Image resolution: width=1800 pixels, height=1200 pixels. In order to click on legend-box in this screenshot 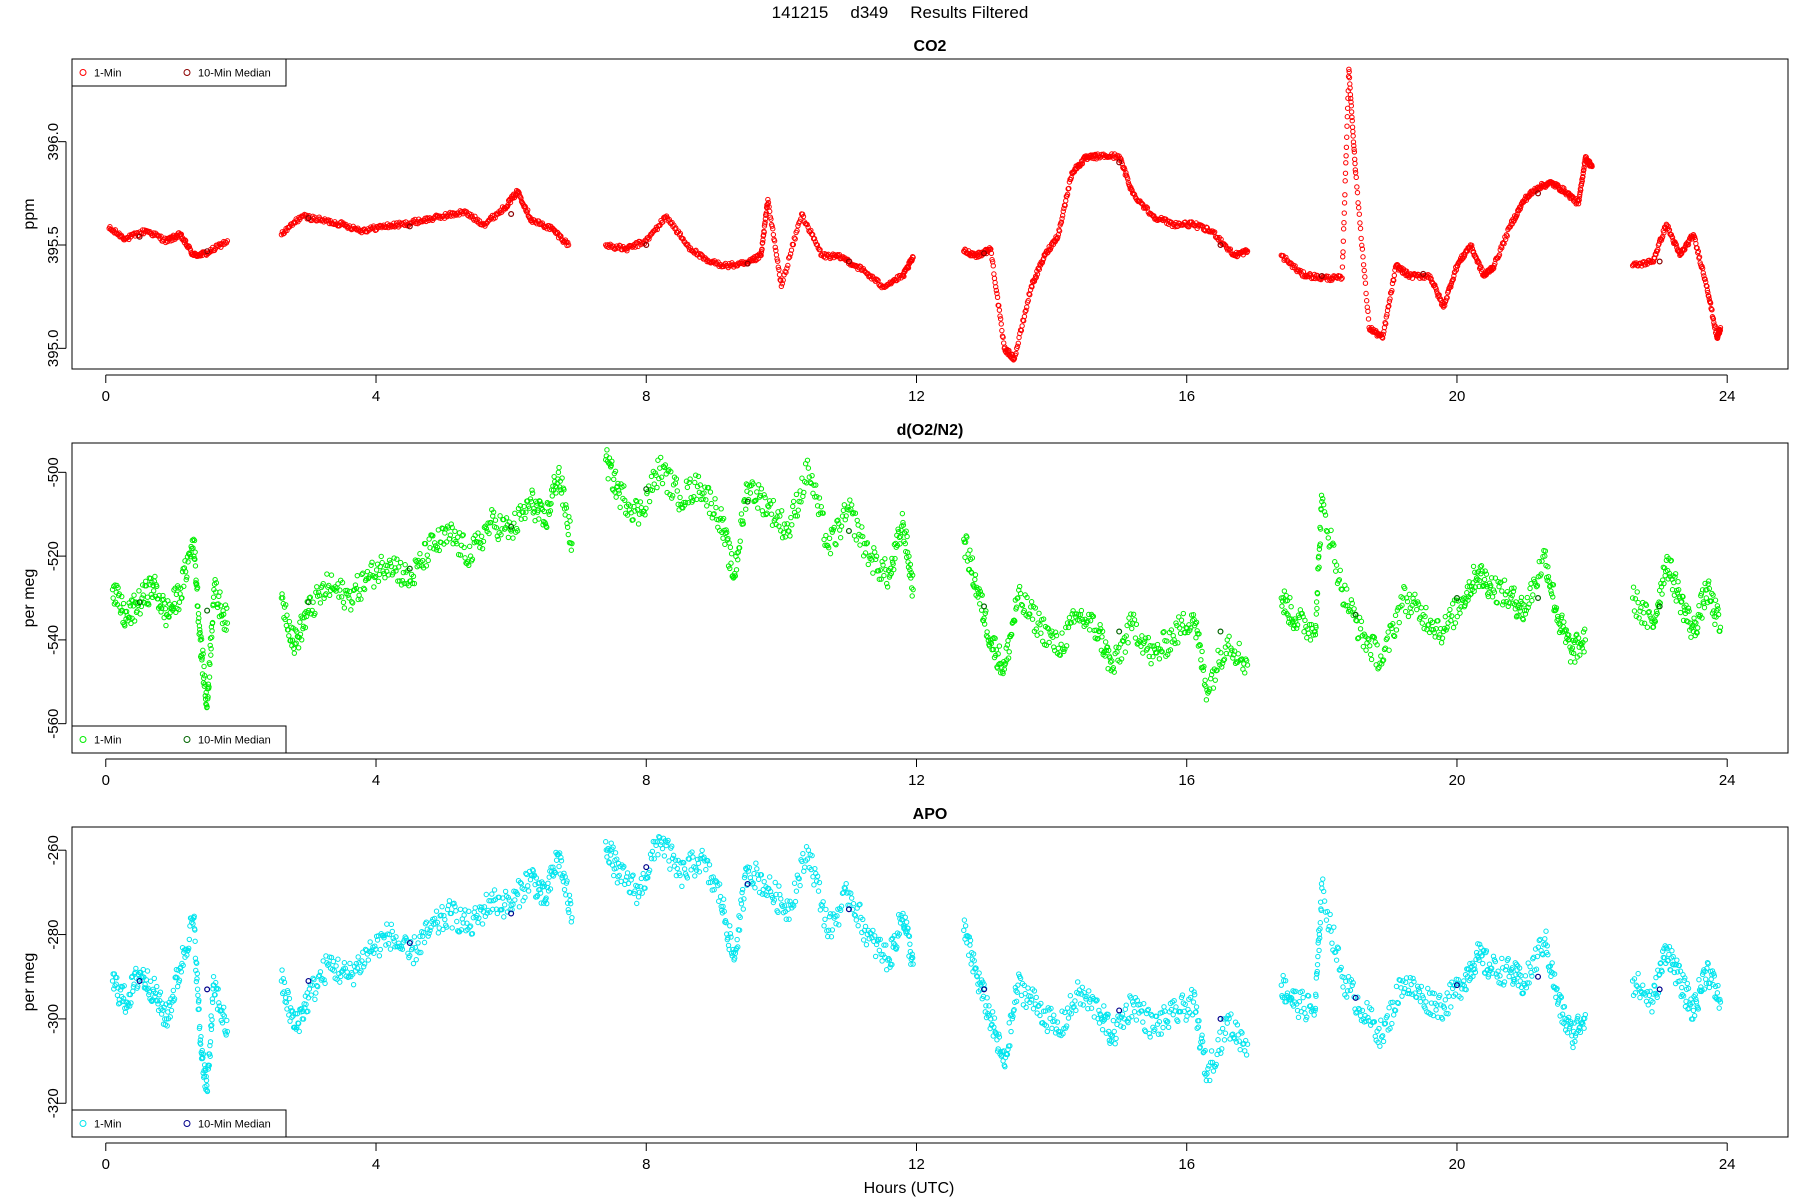, I will do `click(179, 739)`.